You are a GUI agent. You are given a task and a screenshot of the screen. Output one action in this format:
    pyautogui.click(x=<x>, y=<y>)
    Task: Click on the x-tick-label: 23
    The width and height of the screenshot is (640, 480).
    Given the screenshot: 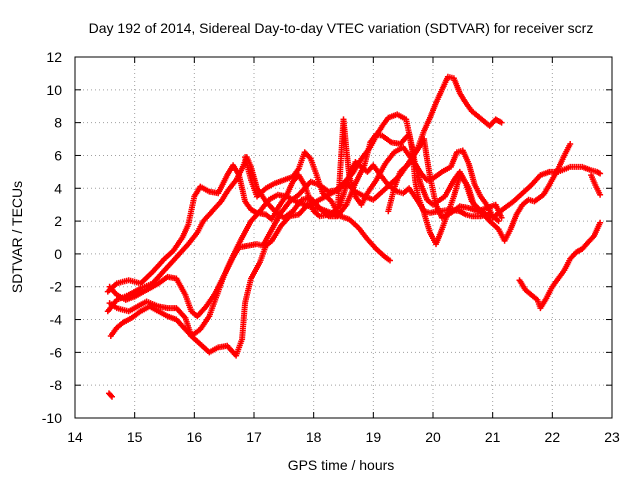 What is the action you would take?
    pyautogui.click(x=612, y=437)
    